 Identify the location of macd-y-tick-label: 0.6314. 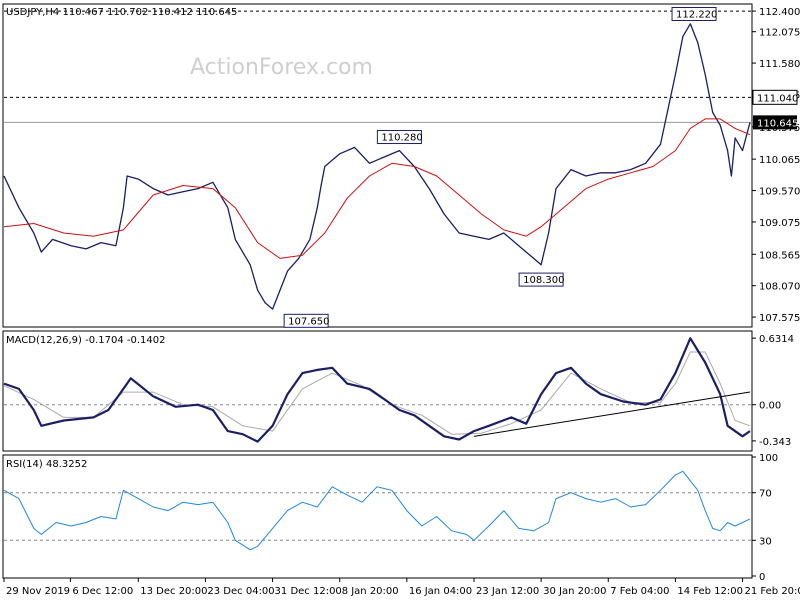
(776, 339).